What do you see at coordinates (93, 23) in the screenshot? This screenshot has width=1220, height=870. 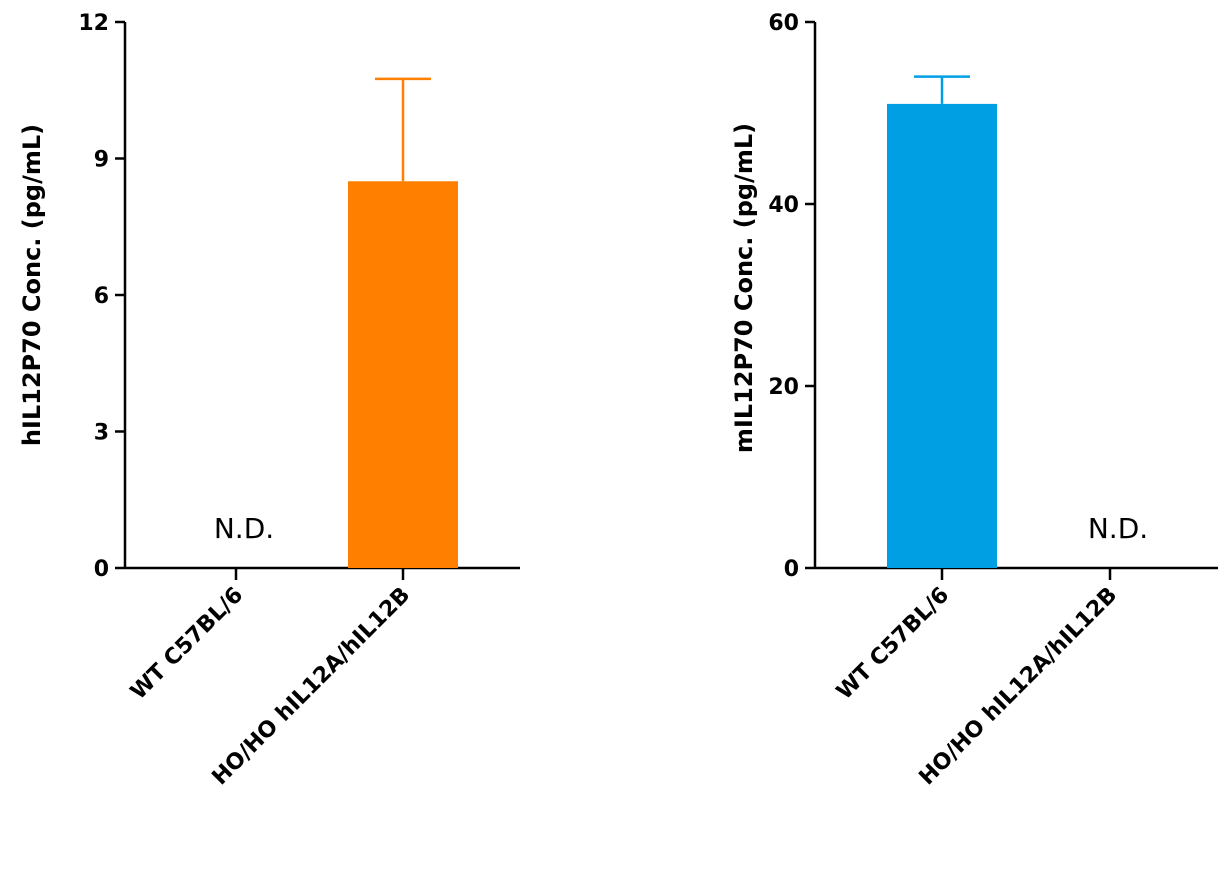 I see `y-tick-label: 12` at bounding box center [93, 23].